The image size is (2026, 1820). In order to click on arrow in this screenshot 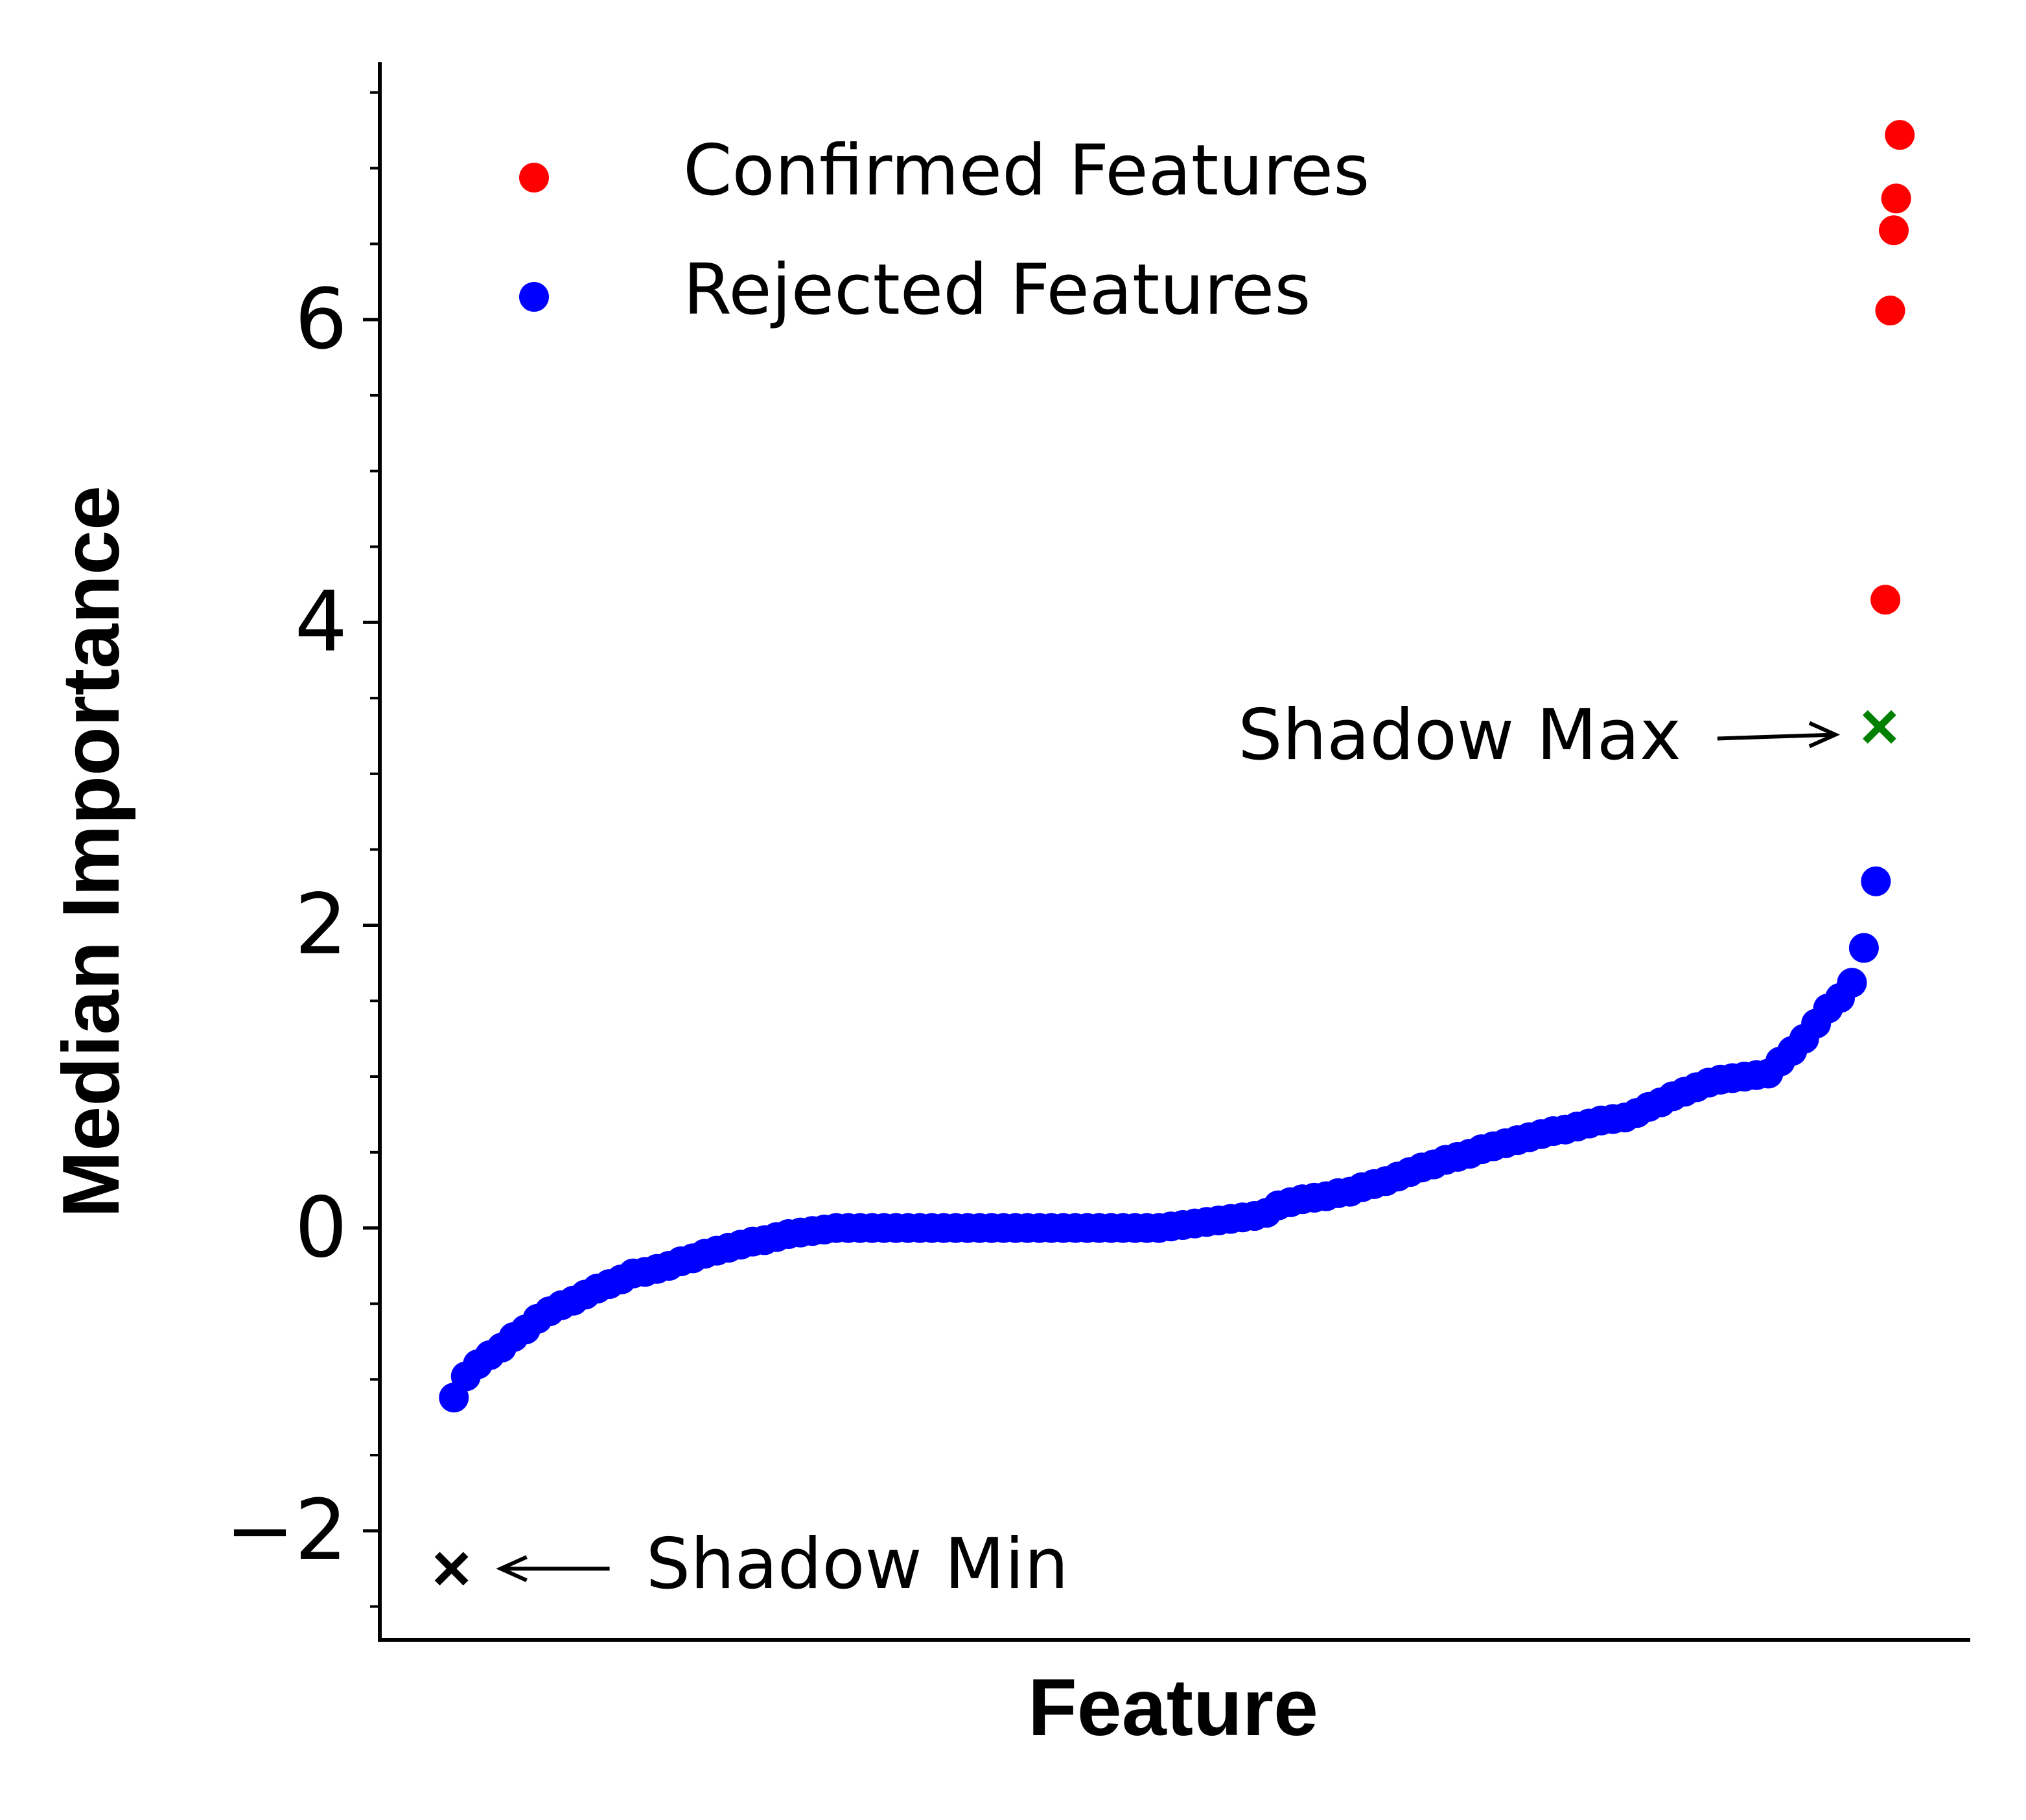, I will do `click(1776, 736)`.